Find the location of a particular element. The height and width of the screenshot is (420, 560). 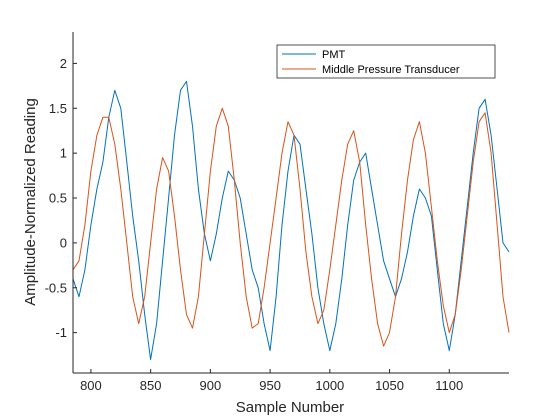

x-tick-label: 900 is located at coordinates (211, 385).